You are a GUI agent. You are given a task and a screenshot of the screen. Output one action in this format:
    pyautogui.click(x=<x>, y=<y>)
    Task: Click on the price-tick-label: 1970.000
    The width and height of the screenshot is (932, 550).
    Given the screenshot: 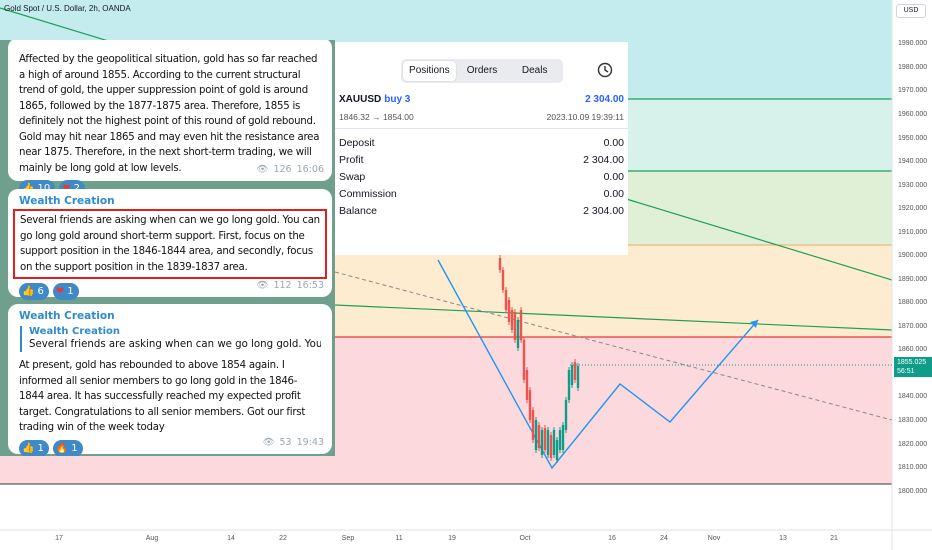 What is the action you would take?
    pyautogui.click(x=913, y=90)
    